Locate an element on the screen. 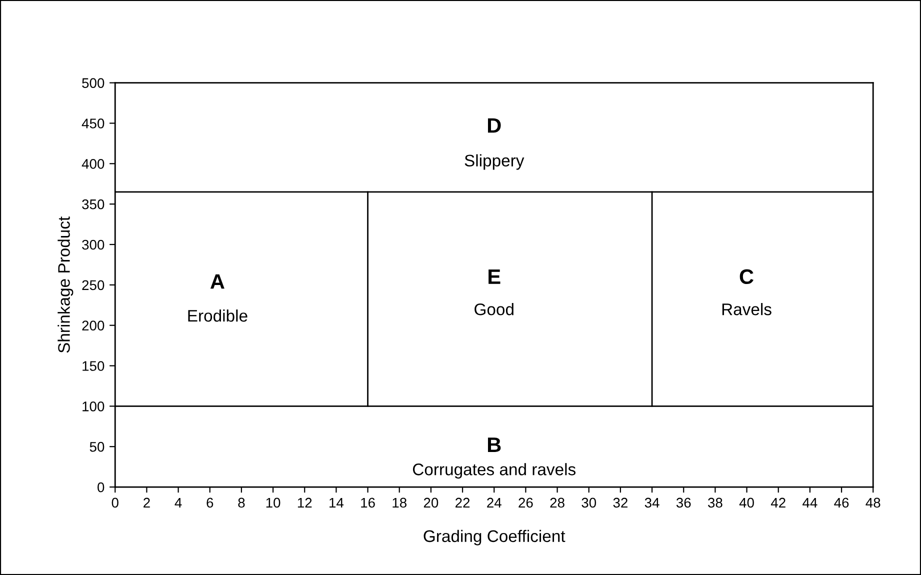 The height and width of the screenshot is (575, 921). annotation: Slippery is located at coordinates (494, 162).